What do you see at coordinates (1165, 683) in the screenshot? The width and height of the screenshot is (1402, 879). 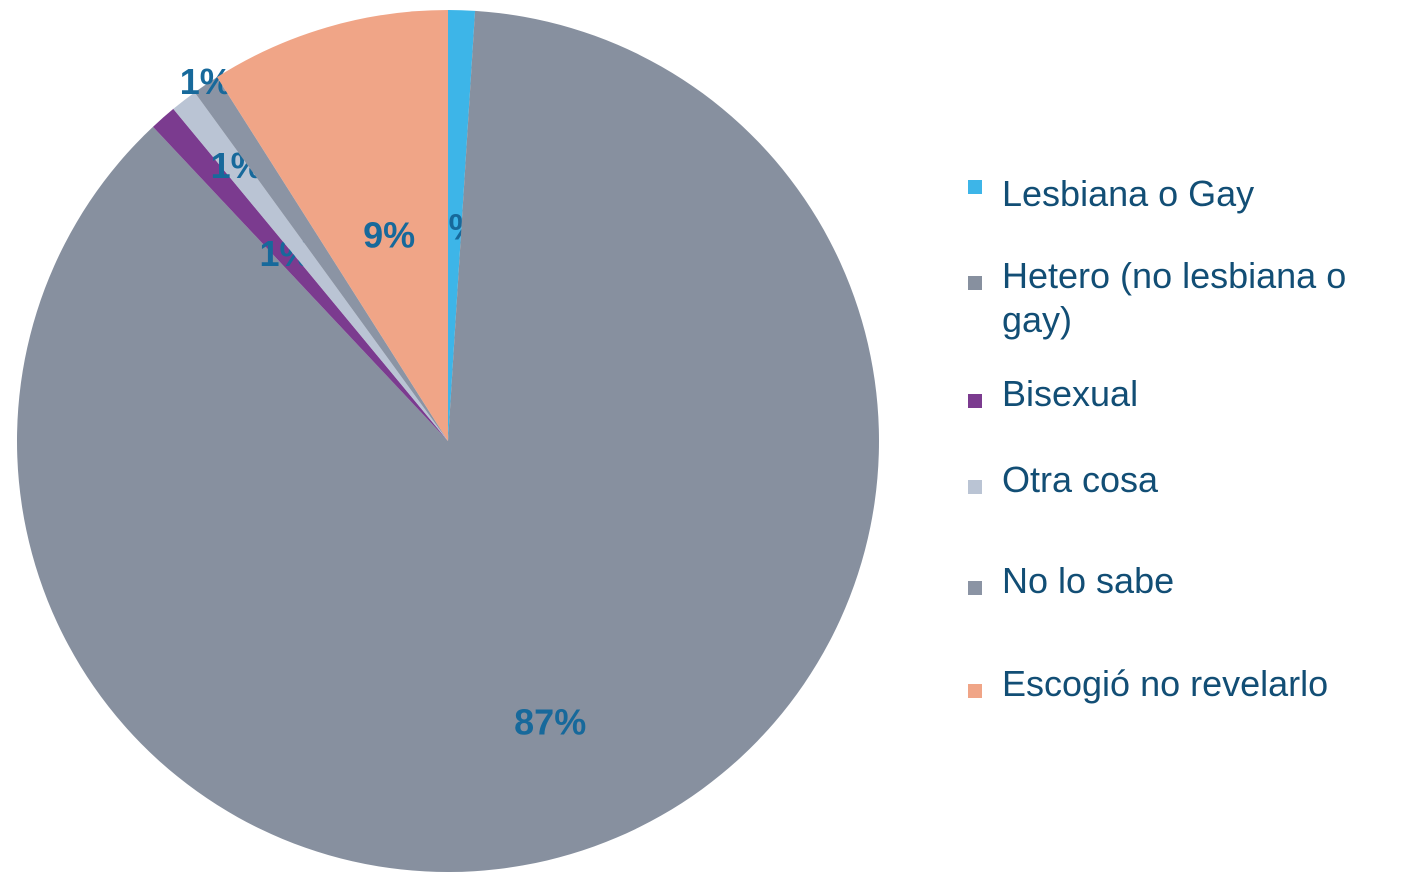 I see `legend-label: Escogió no revelarlo` at bounding box center [1165, 683].